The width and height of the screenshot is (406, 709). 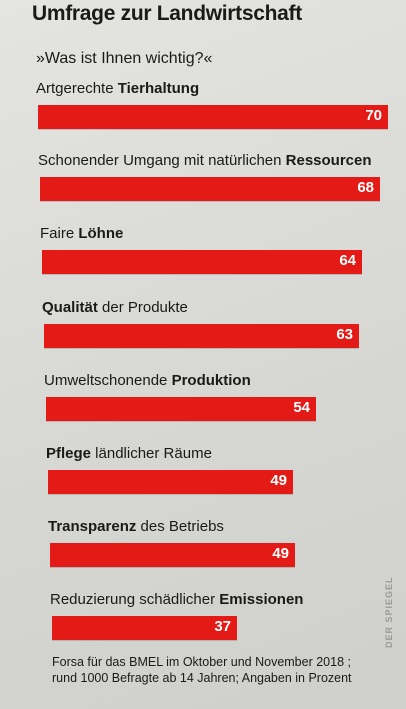 What do you see at coordinates (222, 626) in the screenshot?
I see `bar-value-label: 37` at bounding box center [222, 626].